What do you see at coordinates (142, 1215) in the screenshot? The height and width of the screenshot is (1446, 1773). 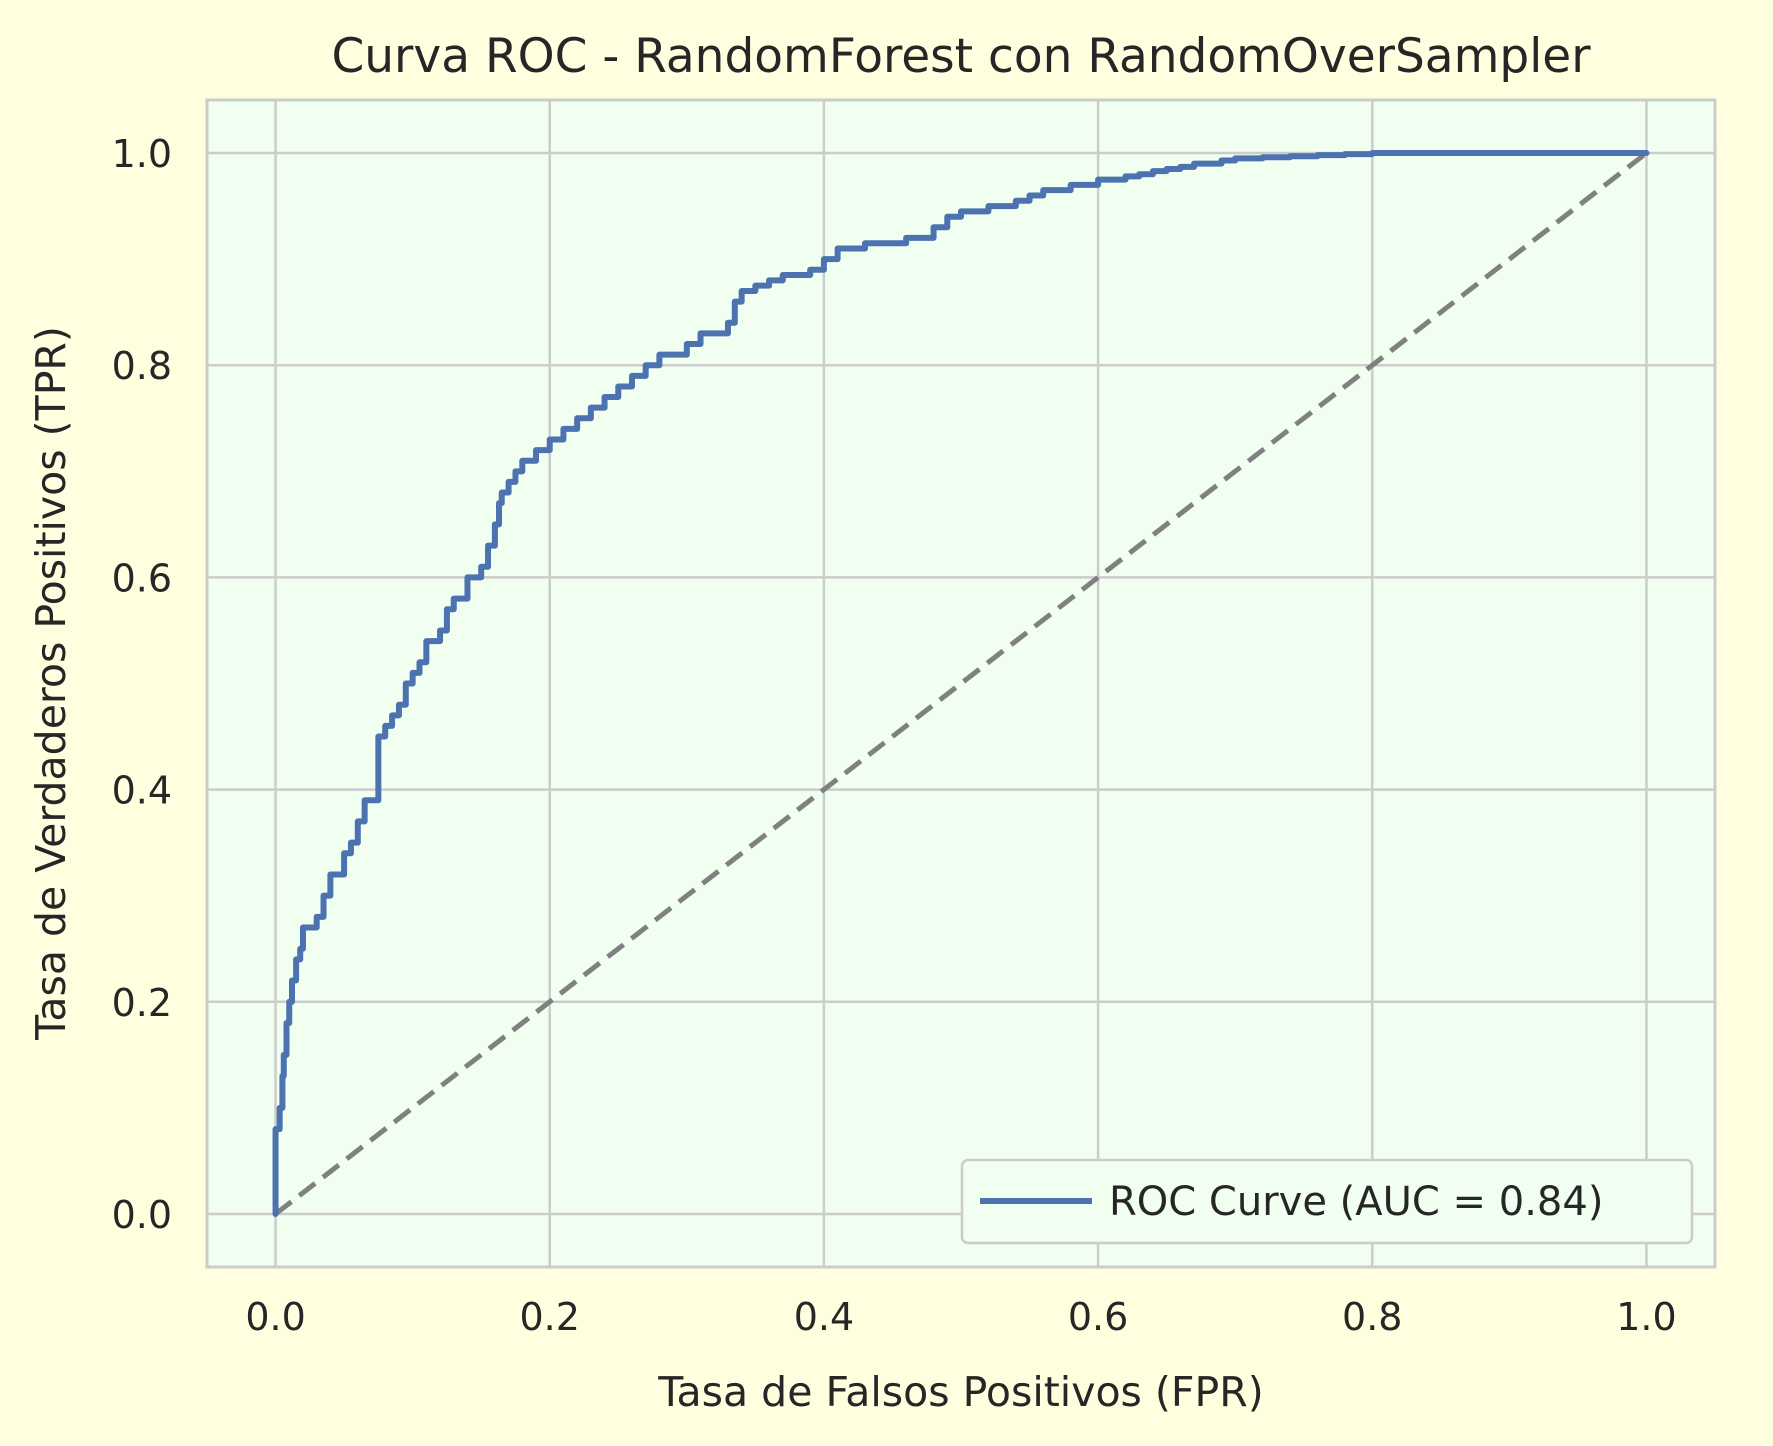 I see `y-tick-label-0: 0.0` at bounding box center [142, 1215].